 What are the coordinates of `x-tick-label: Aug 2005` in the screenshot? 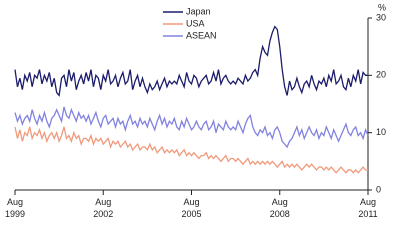 It's located at (191, 208).